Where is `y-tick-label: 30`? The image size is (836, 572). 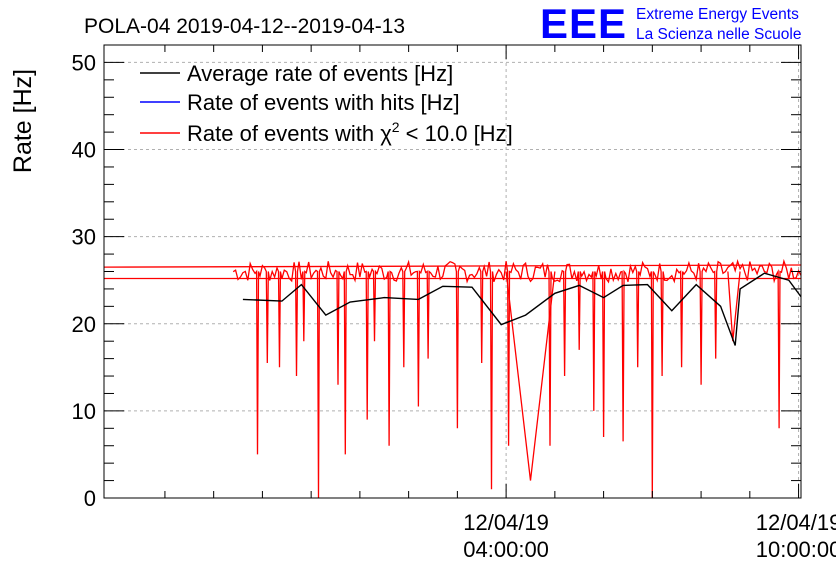
y-tick-label: 30 is located at coordinates (84, 237).